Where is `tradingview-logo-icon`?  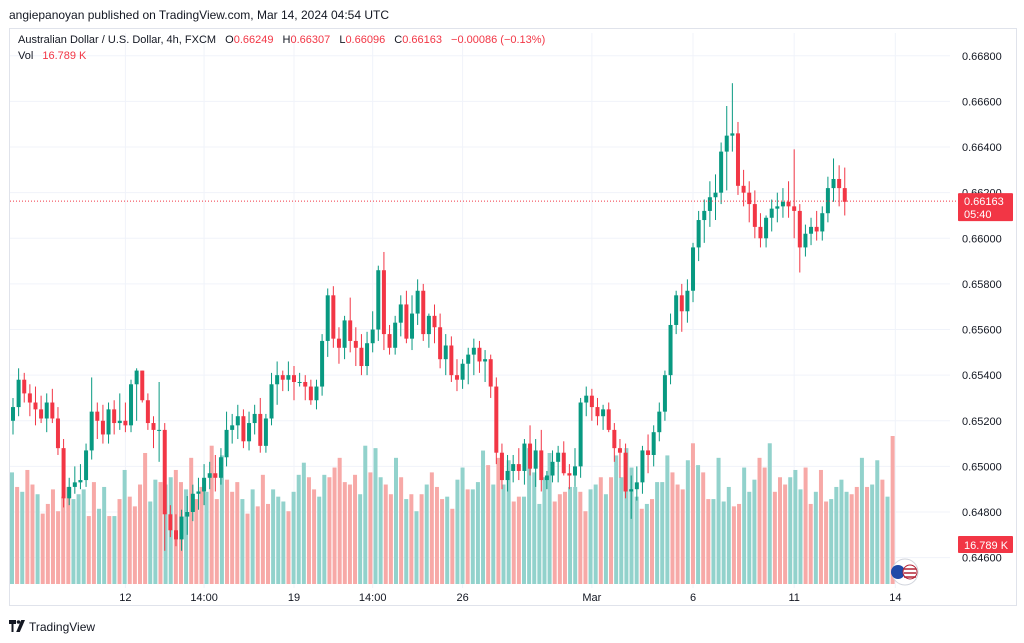 tradingview-logo-icon is located at coordinates (17, 626).